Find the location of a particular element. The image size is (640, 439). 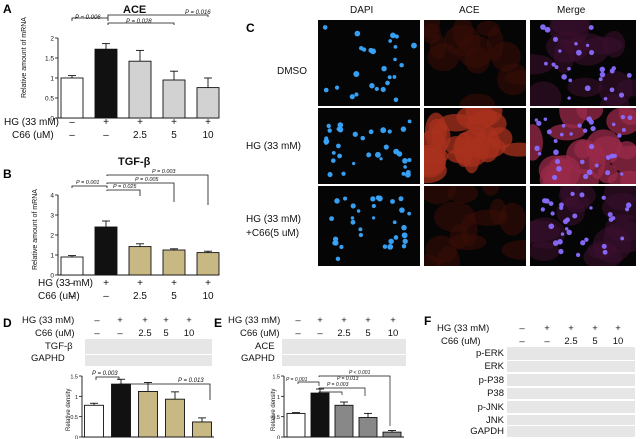

chartB-tick-label: 0 is located at coordinates (52, 276).